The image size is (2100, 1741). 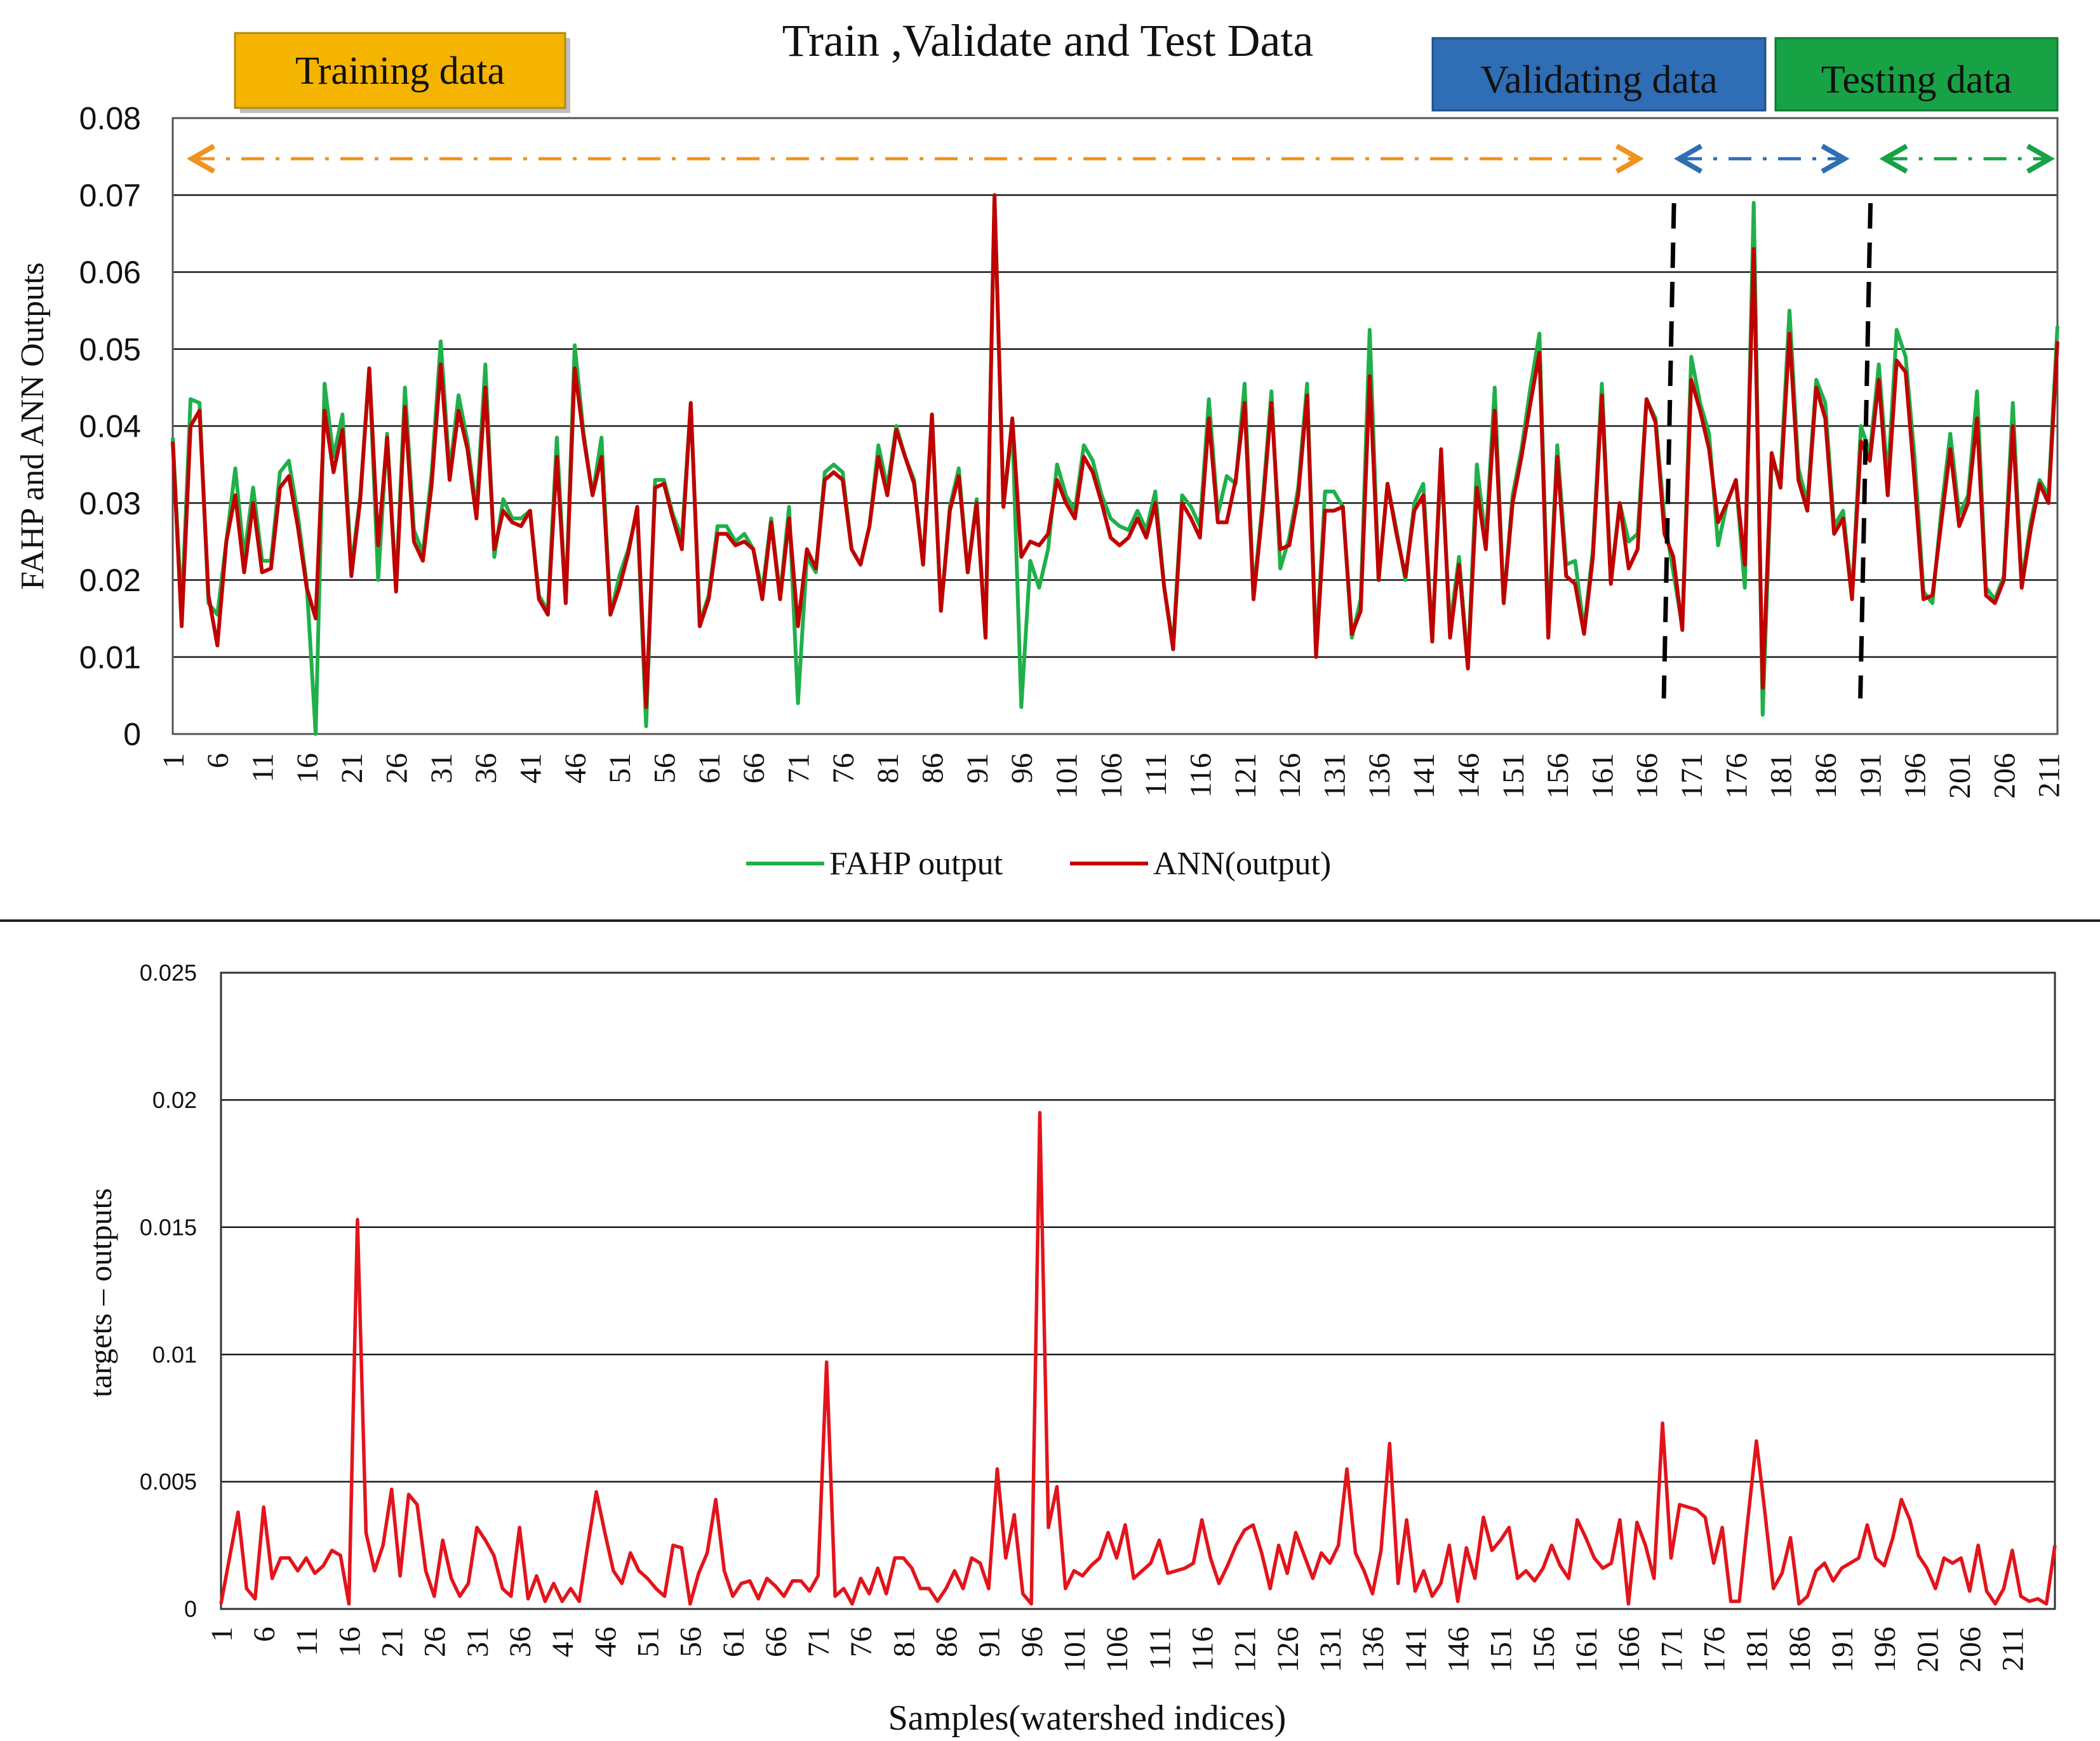 I want to click on training-box-face, so click(x=400, y=70).